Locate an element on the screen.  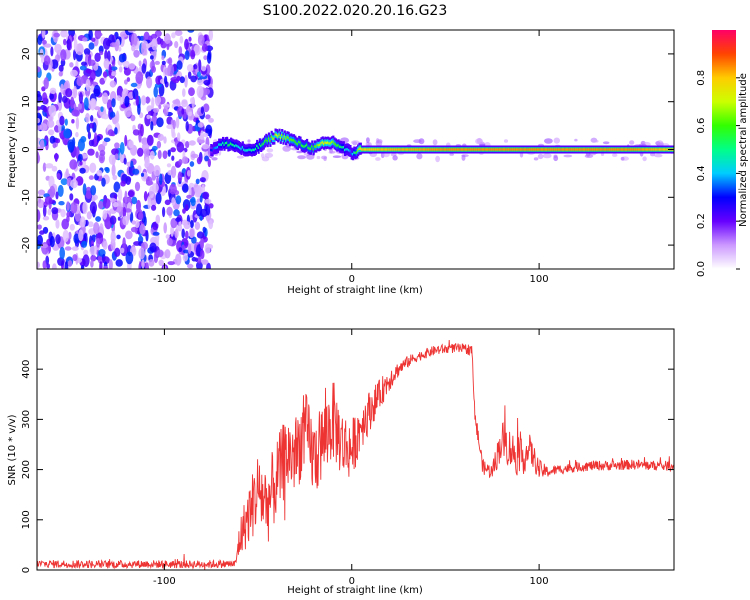
x-tick-label: 0 is located at coordinates (352, 581).